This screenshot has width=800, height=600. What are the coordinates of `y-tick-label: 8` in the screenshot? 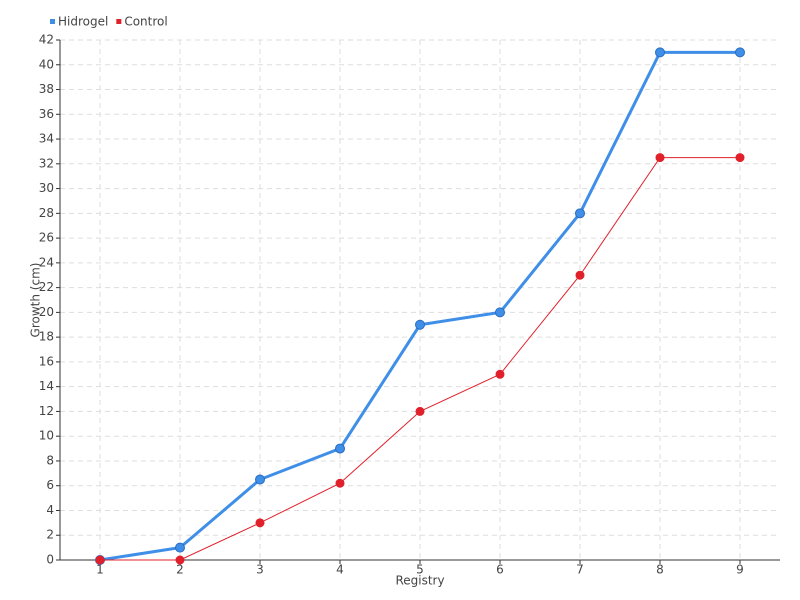 It's located at (50, 460).